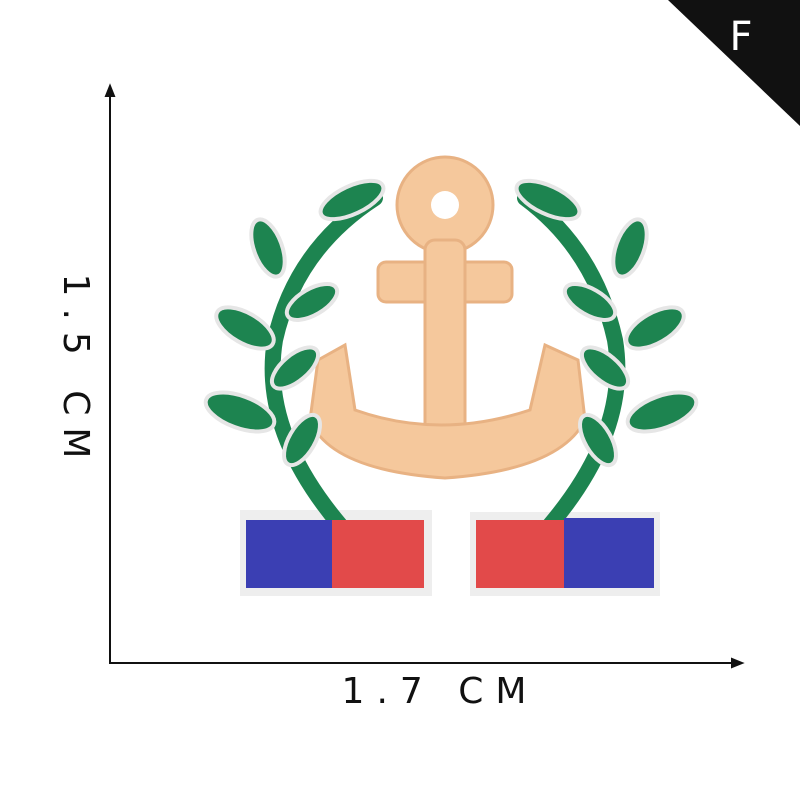  Describe the element at coordinates (734, 63) in the screenshot. I see `corner-badge` at that location.